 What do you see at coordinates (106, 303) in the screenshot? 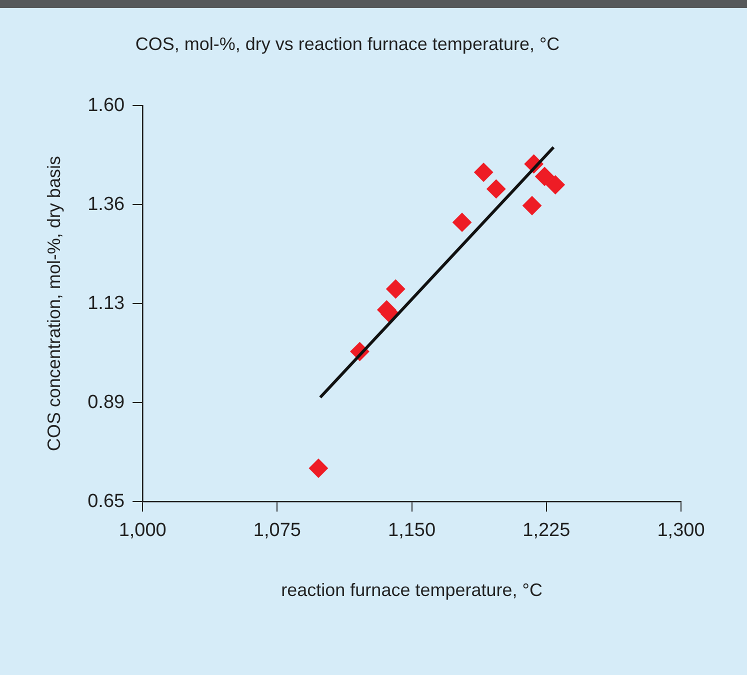
I see `y-tick-label: 1.13` at bounding box center [106, 303].